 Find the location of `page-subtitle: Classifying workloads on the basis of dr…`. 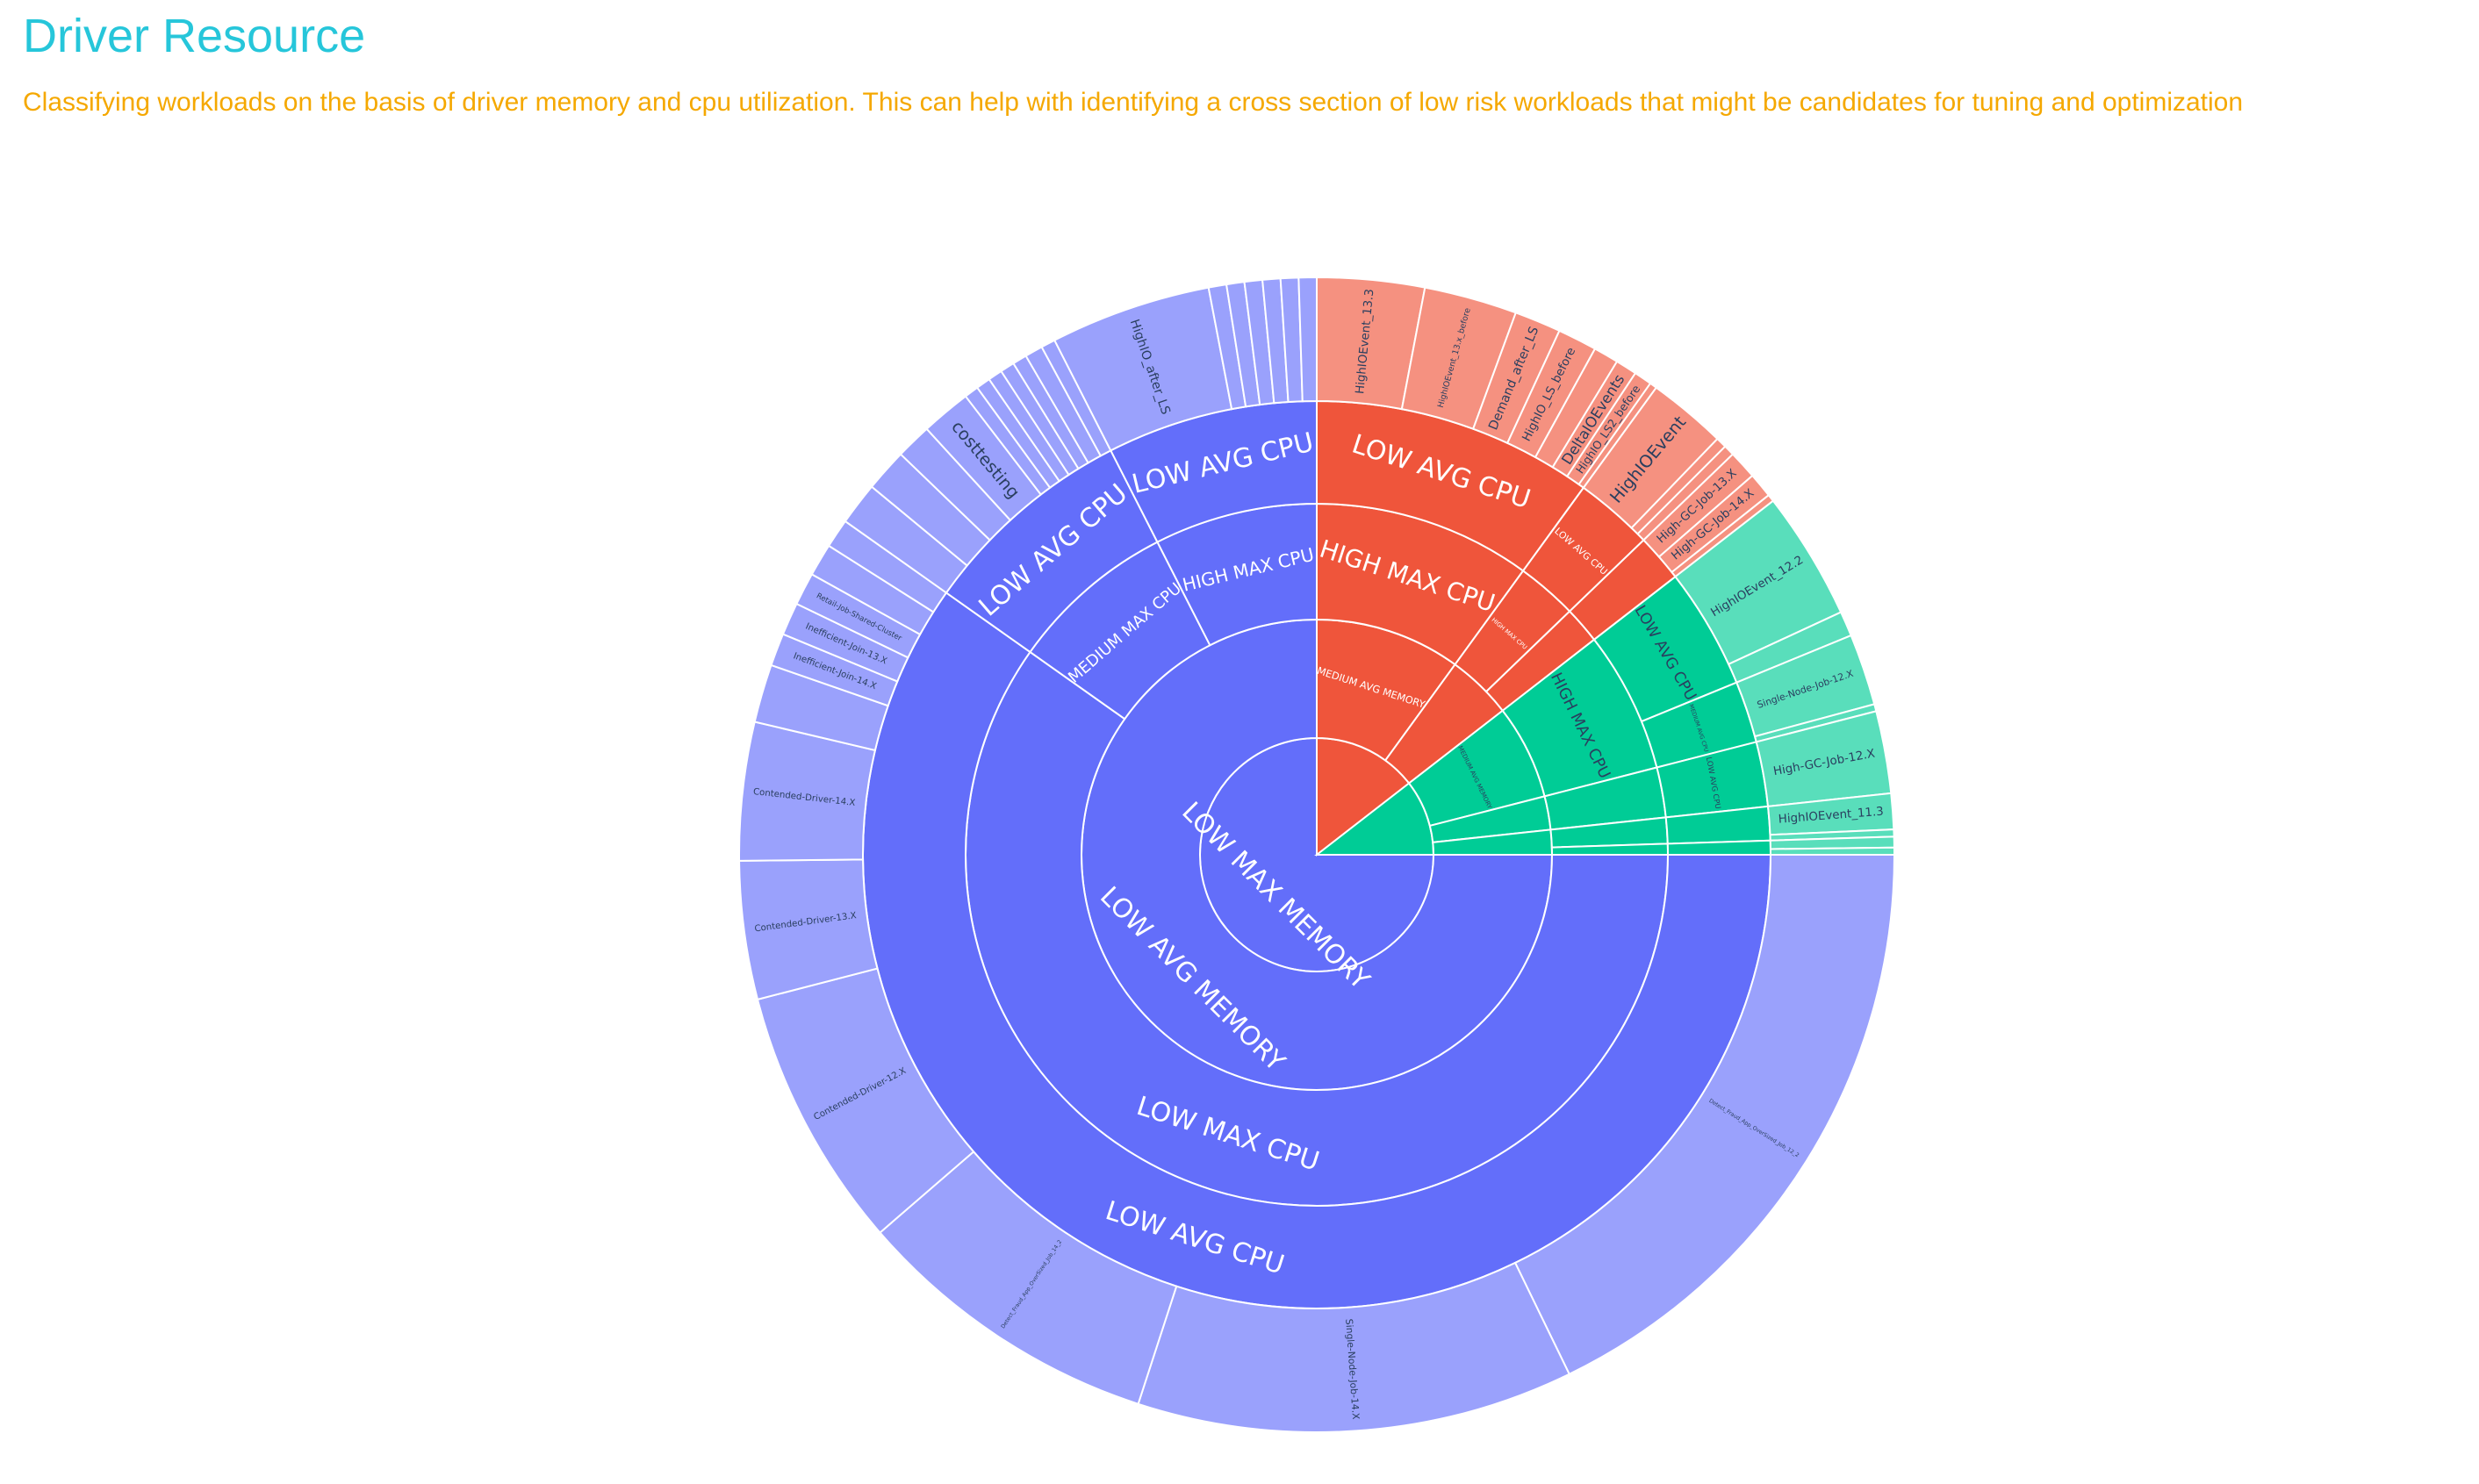

page-subtitle: Classifying workloads on the basis of dr… is located at coordinates (1133, 102).